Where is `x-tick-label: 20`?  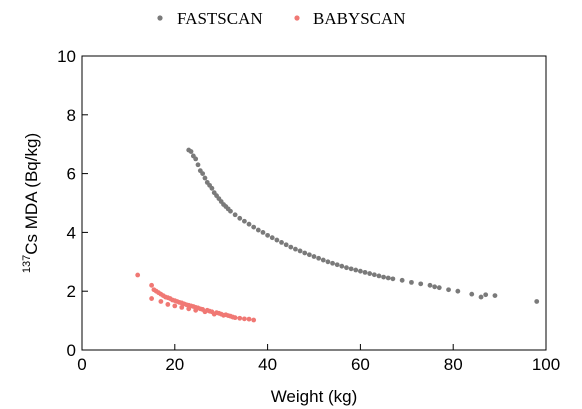
x-tick-label: 20 is located at coordinates (174, 364).